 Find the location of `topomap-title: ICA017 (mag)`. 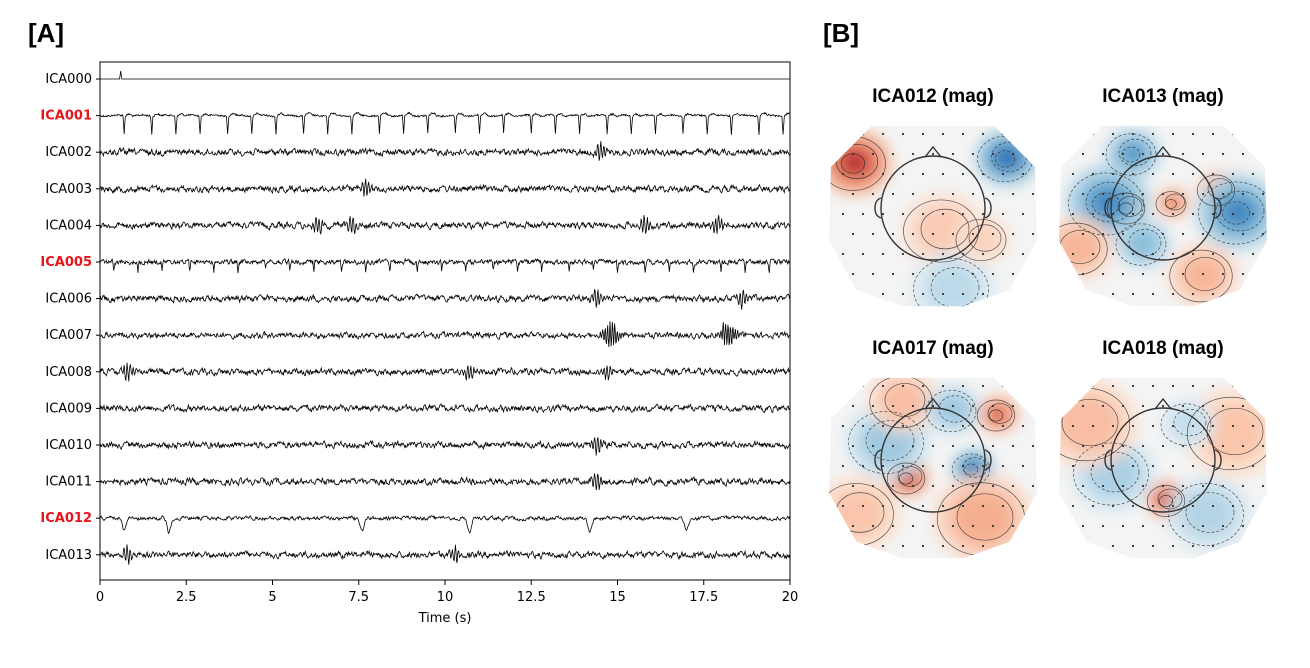

topomap-title: ICA017 (mag) is located at coordinates (933, 348).